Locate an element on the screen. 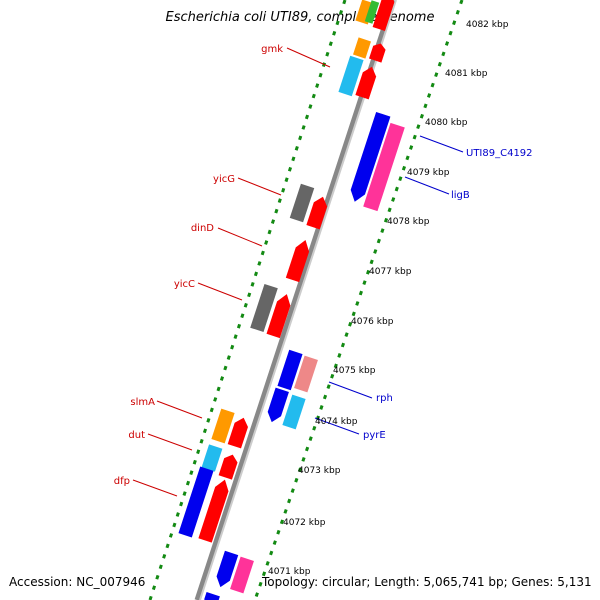 This screenshot has width=600, height=600. gene-label-slma: slmA is located at coordinates (142, 402).